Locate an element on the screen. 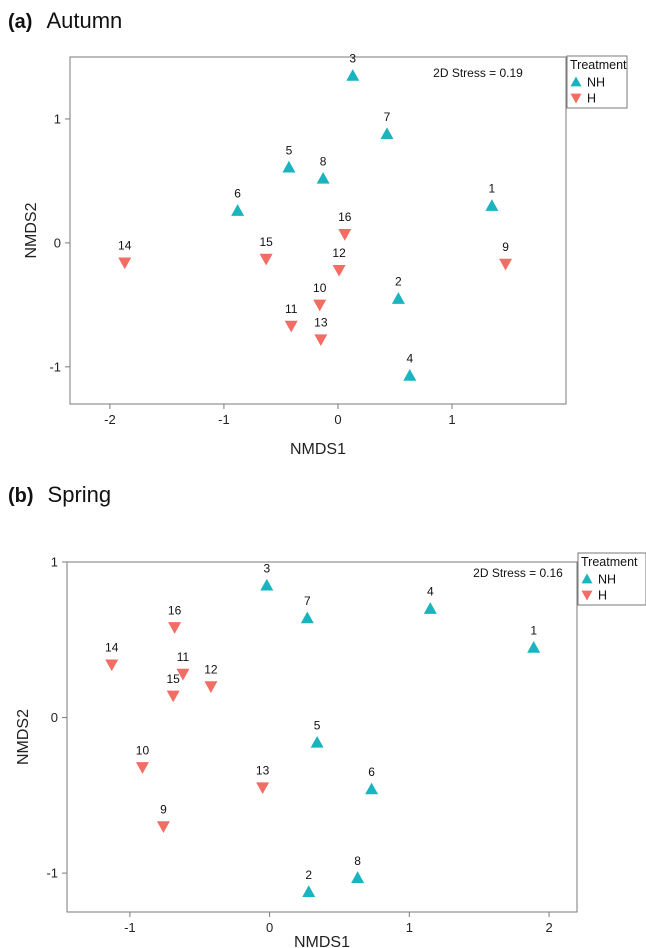 The height and width of the screenshot is (948, 646). spring-legend-marker-h is located at coordinates (587, 595).